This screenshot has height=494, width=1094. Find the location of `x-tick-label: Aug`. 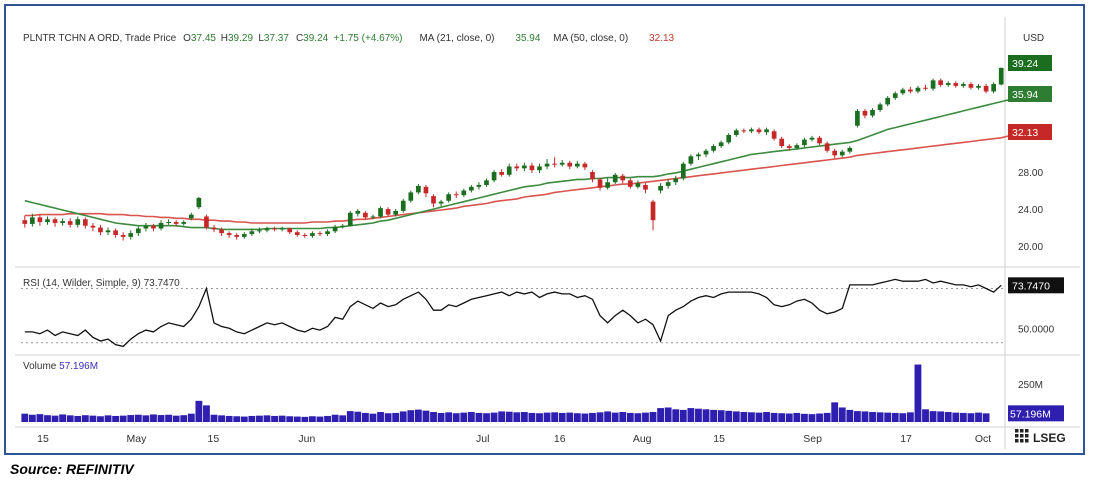

x-tick-label: Aug is located at coordinates (642, 439).